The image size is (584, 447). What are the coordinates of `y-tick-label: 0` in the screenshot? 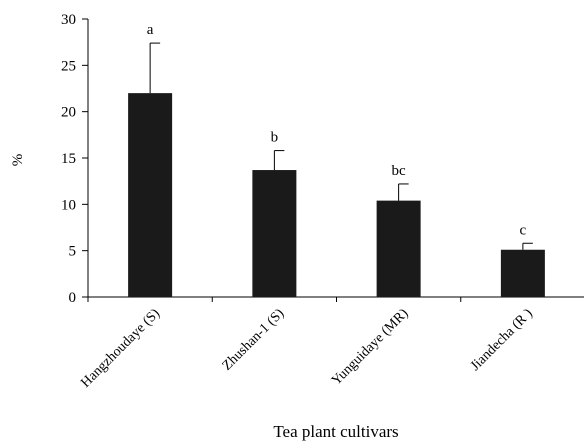 It's located at (73, 298).